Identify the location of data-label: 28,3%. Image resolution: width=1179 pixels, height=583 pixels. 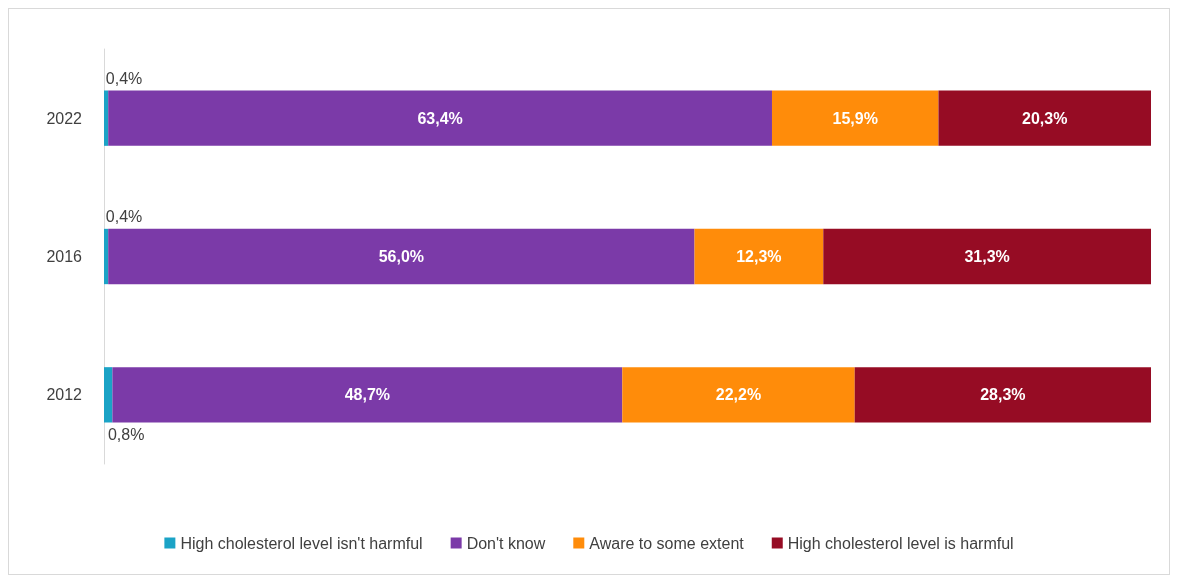
(1003, 395).